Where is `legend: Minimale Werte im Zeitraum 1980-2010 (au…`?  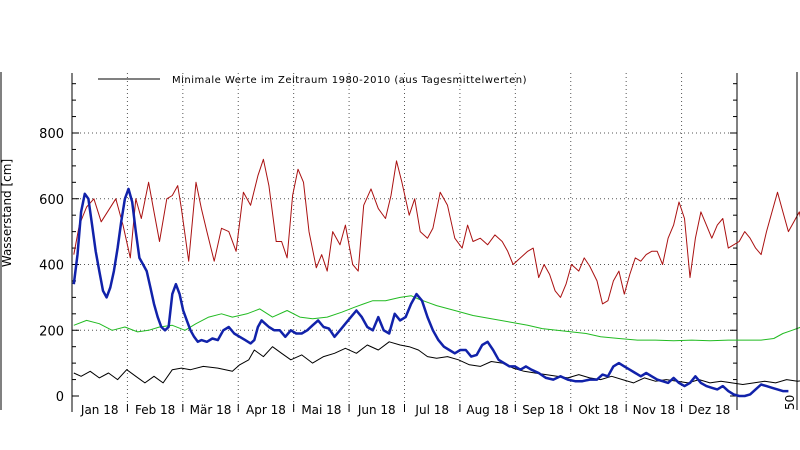 legend: Minimale Werte im Zeitraum 1980-2010 (au… is located at coordinates (312, 80).